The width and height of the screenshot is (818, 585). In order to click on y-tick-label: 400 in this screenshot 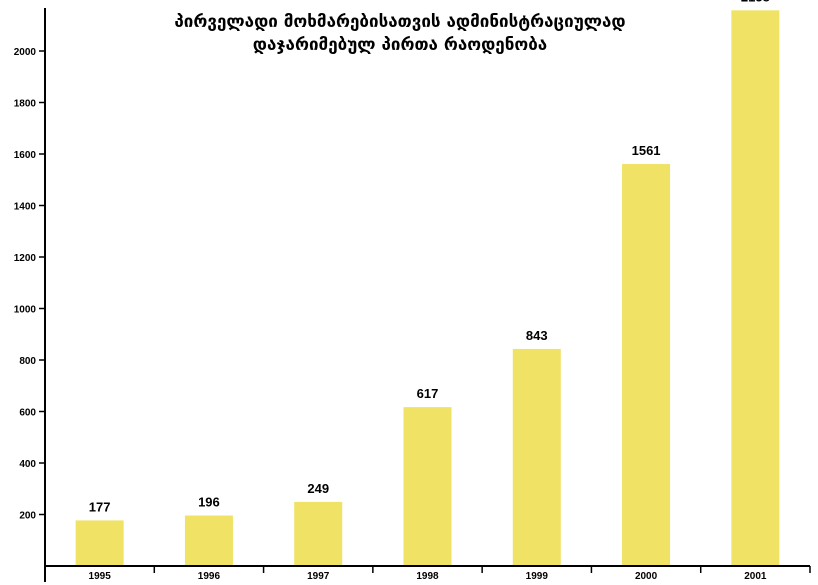, I will do `click(27, 464)`.